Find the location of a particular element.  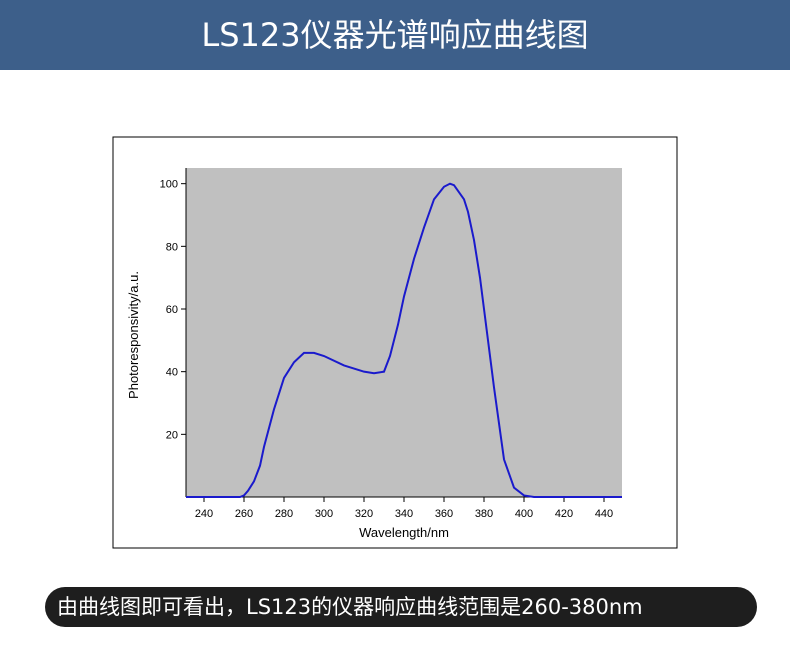

y-tick-label: 80 is located at coordinates (172, 247).